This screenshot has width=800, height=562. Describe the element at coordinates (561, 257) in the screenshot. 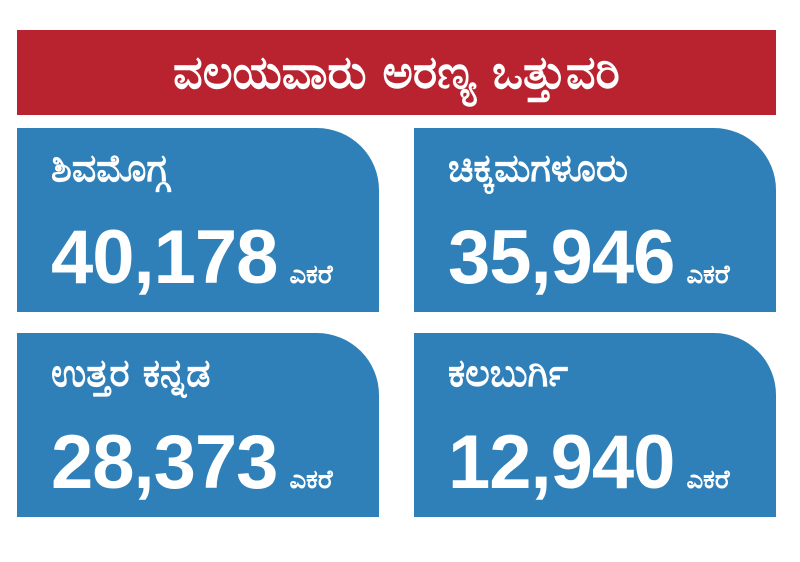

I see `amount: 35,946` at that location.